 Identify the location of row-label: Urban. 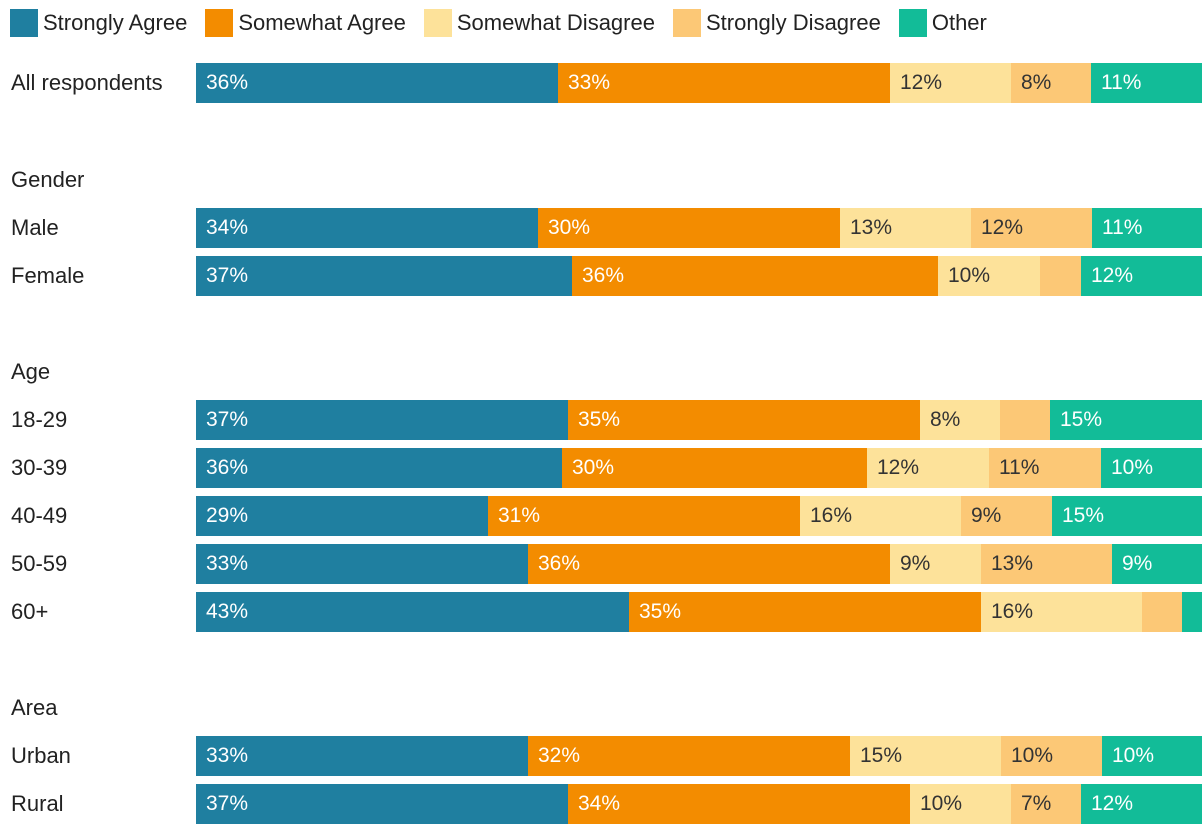
(41, 755).